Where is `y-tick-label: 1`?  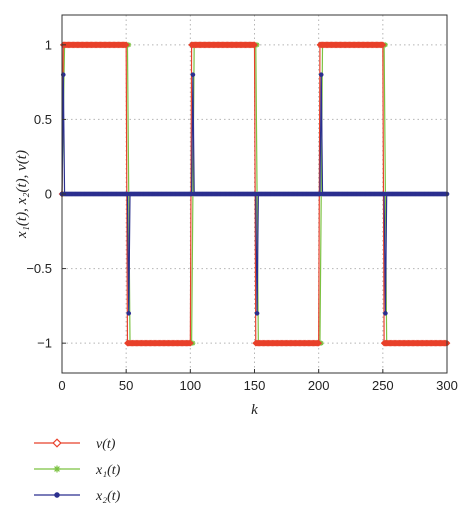 y-tick-label: 1 is located at coordinates (48, 44).